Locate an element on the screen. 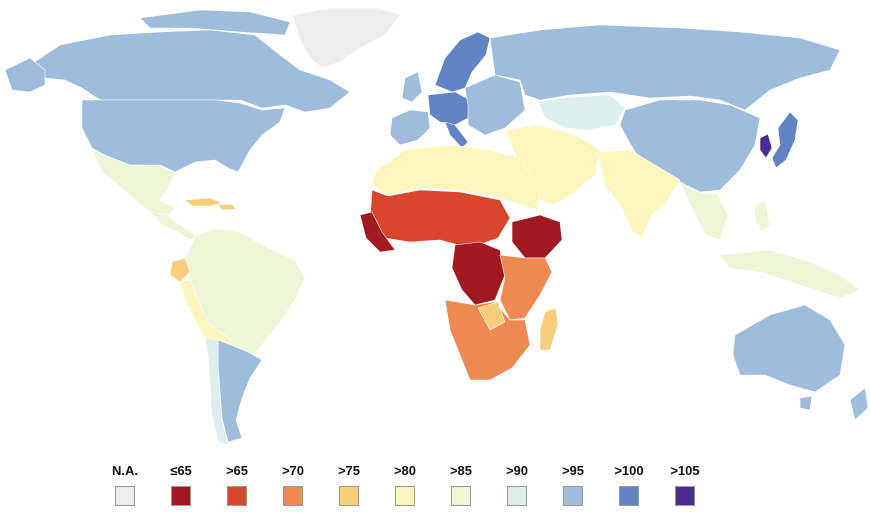 The image size is (870, 519). region-zambia is located at coordinates (491, 316).